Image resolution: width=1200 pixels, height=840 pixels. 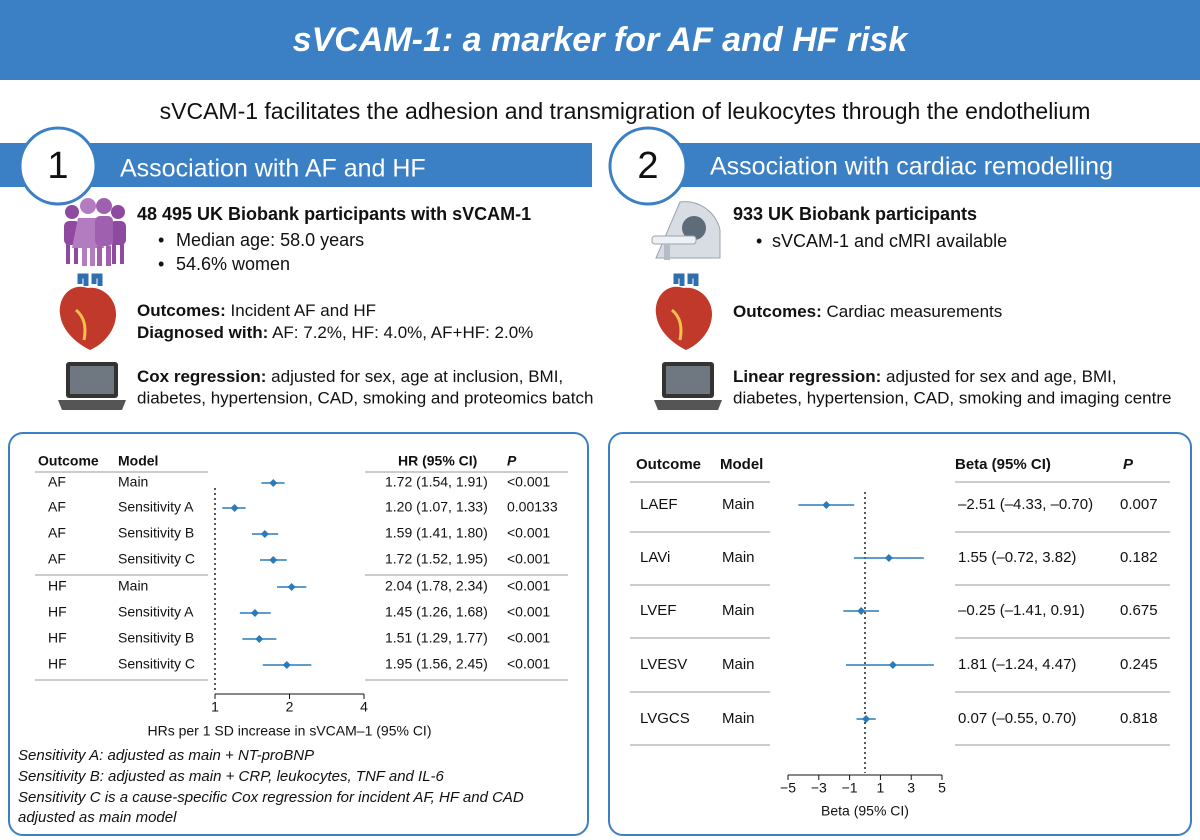 I want to click on x-tick-label: 3, so click(x=911, y=788).